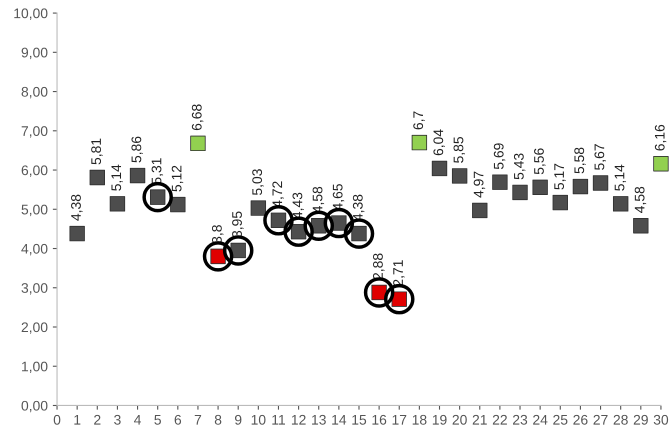 The image size is (671, 436). Describe the element at coordinates (339, 420) in the screenshot. I see `x-tick-label: 14` at that location.